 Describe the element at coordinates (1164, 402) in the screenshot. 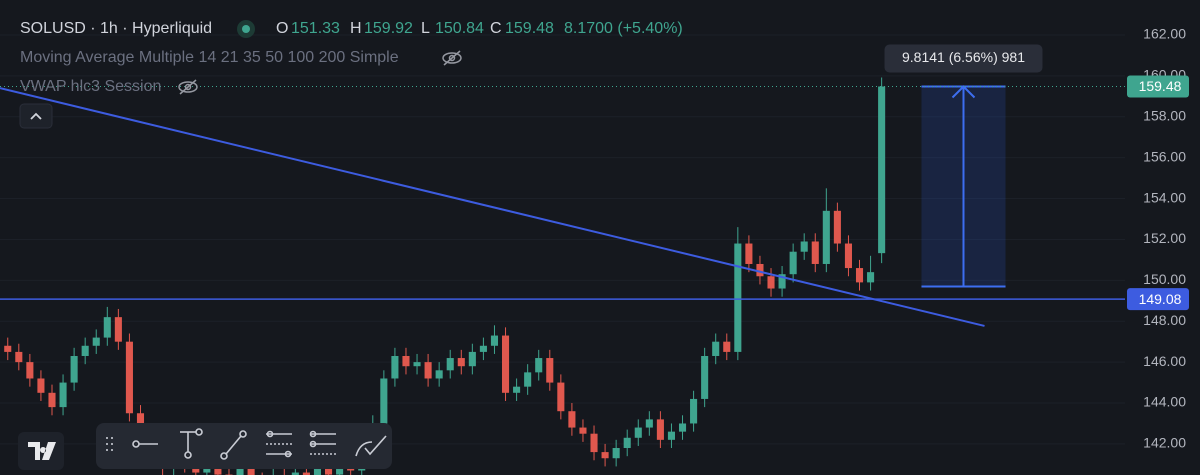

I see `y-tick-label: 144.00` at that location.